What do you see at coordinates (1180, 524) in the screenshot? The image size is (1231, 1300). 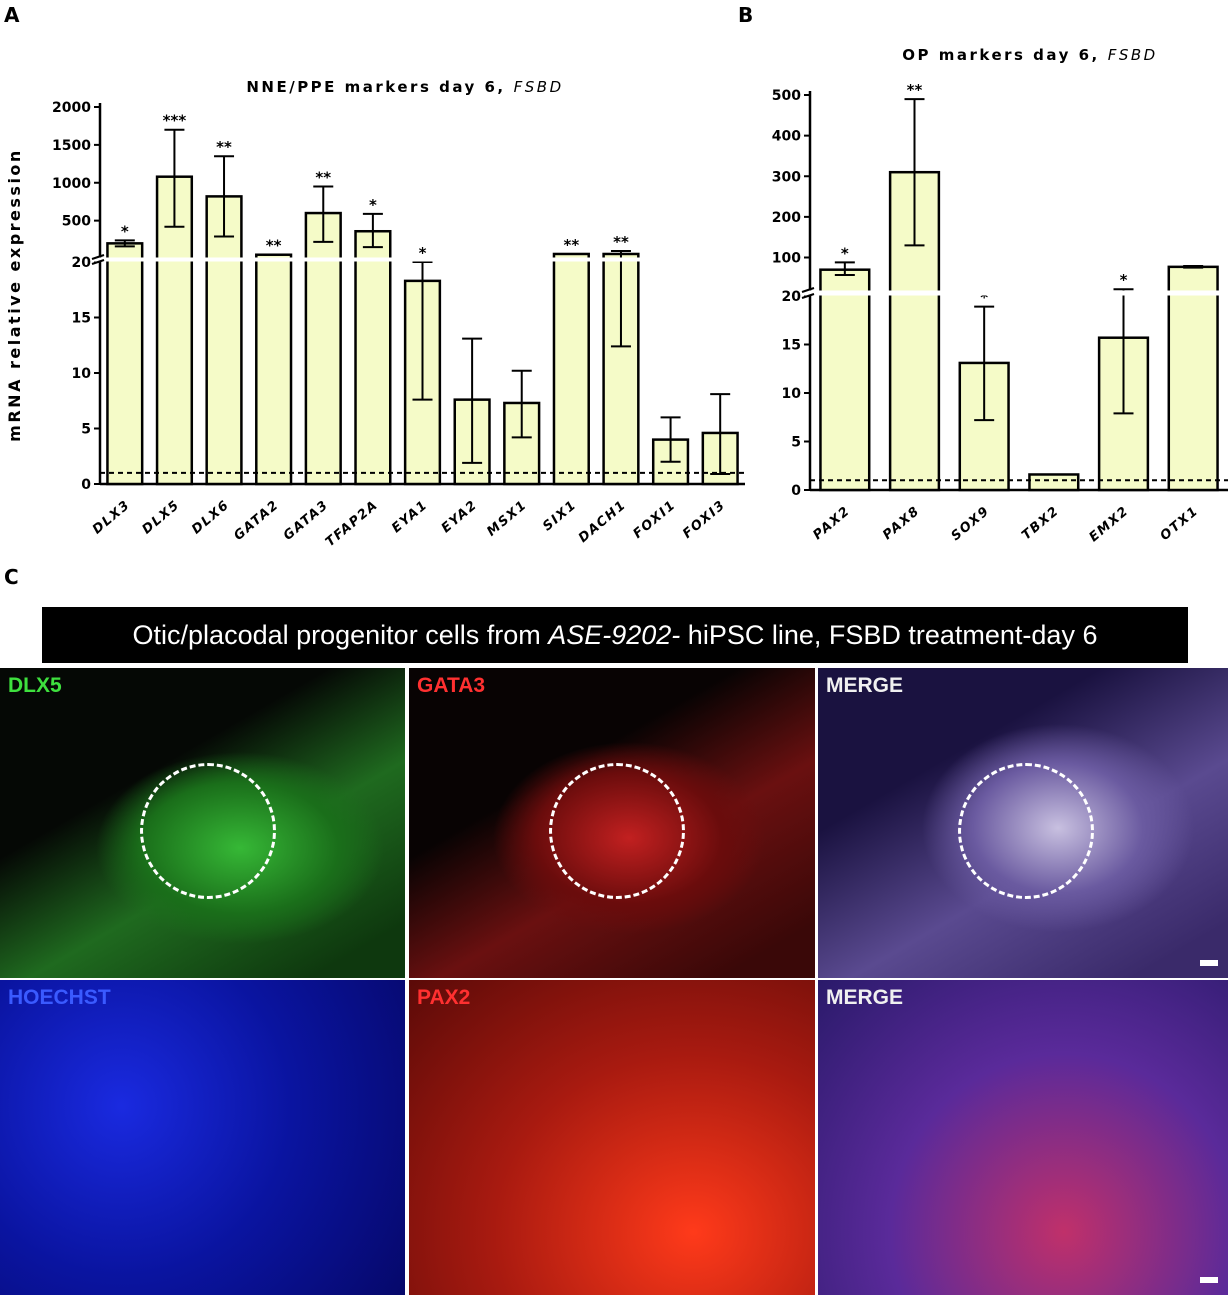 I see `x-tick-label: OTX1` at bounding box center [1180, 524].